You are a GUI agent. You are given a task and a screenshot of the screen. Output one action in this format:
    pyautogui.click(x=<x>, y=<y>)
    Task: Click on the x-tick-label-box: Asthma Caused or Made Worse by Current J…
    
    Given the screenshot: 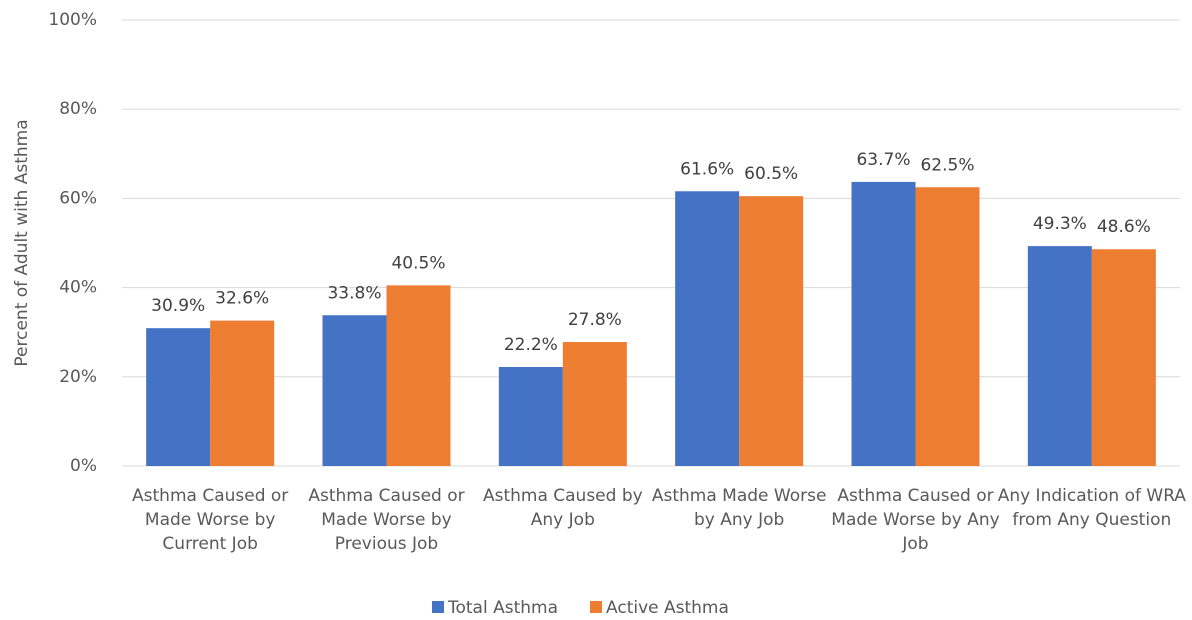 What is the action you would take?
    pyautogui.click(x=210, y=520)
    